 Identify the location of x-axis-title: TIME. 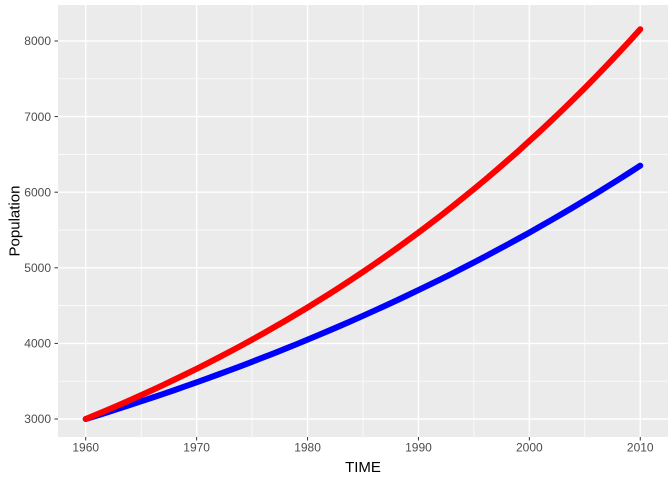
(363, 467).